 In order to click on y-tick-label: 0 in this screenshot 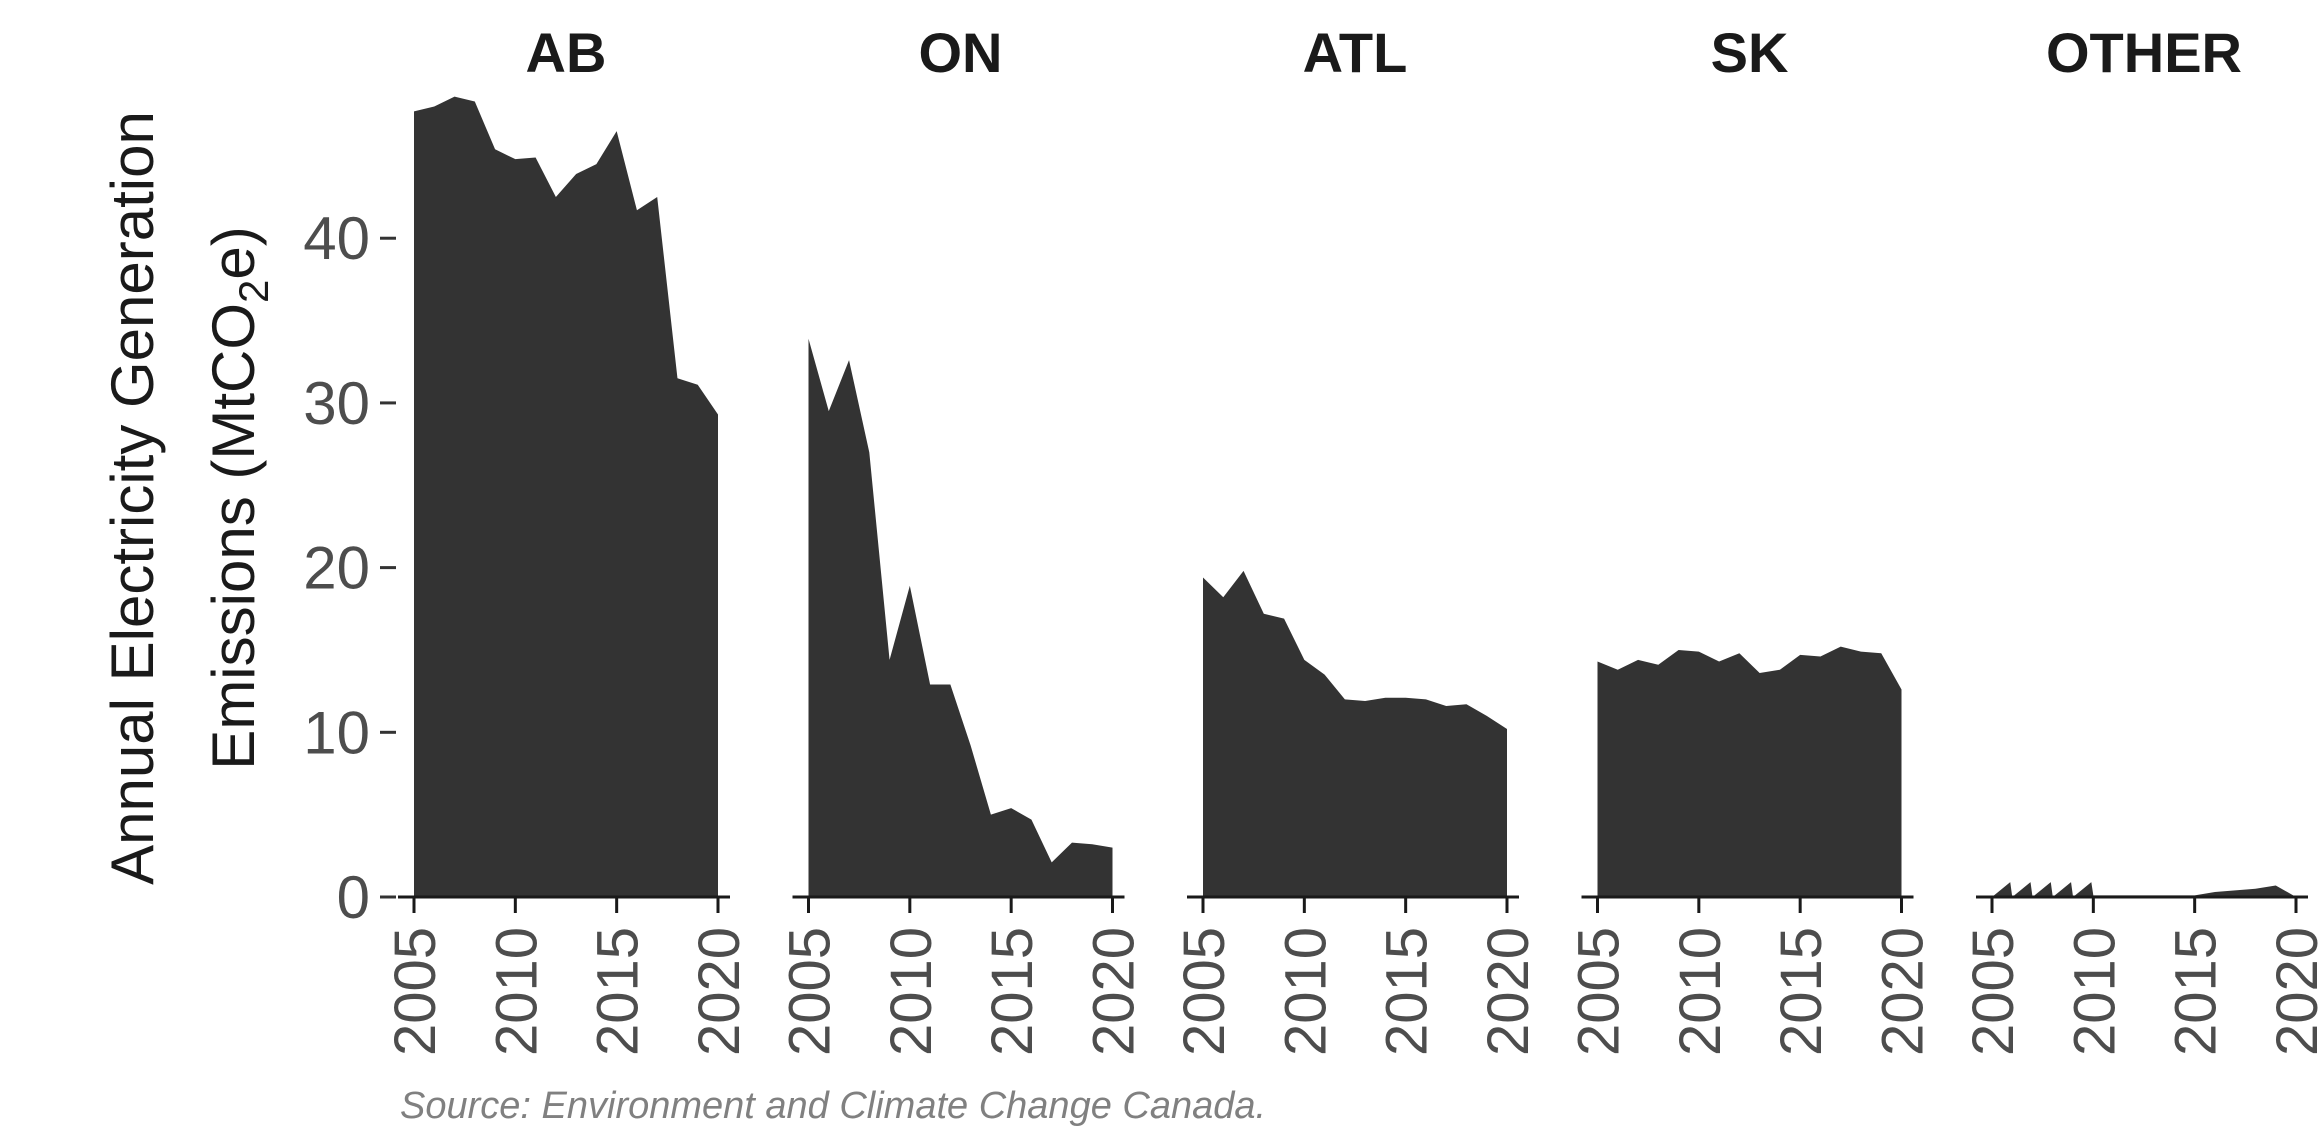, I will do `click(353, 897)`.